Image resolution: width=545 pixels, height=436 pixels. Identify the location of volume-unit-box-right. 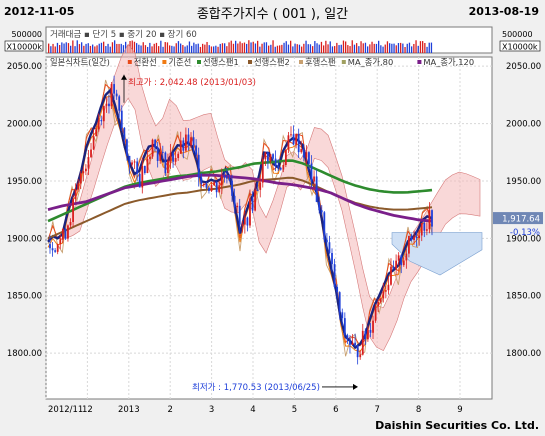
(520, 46).